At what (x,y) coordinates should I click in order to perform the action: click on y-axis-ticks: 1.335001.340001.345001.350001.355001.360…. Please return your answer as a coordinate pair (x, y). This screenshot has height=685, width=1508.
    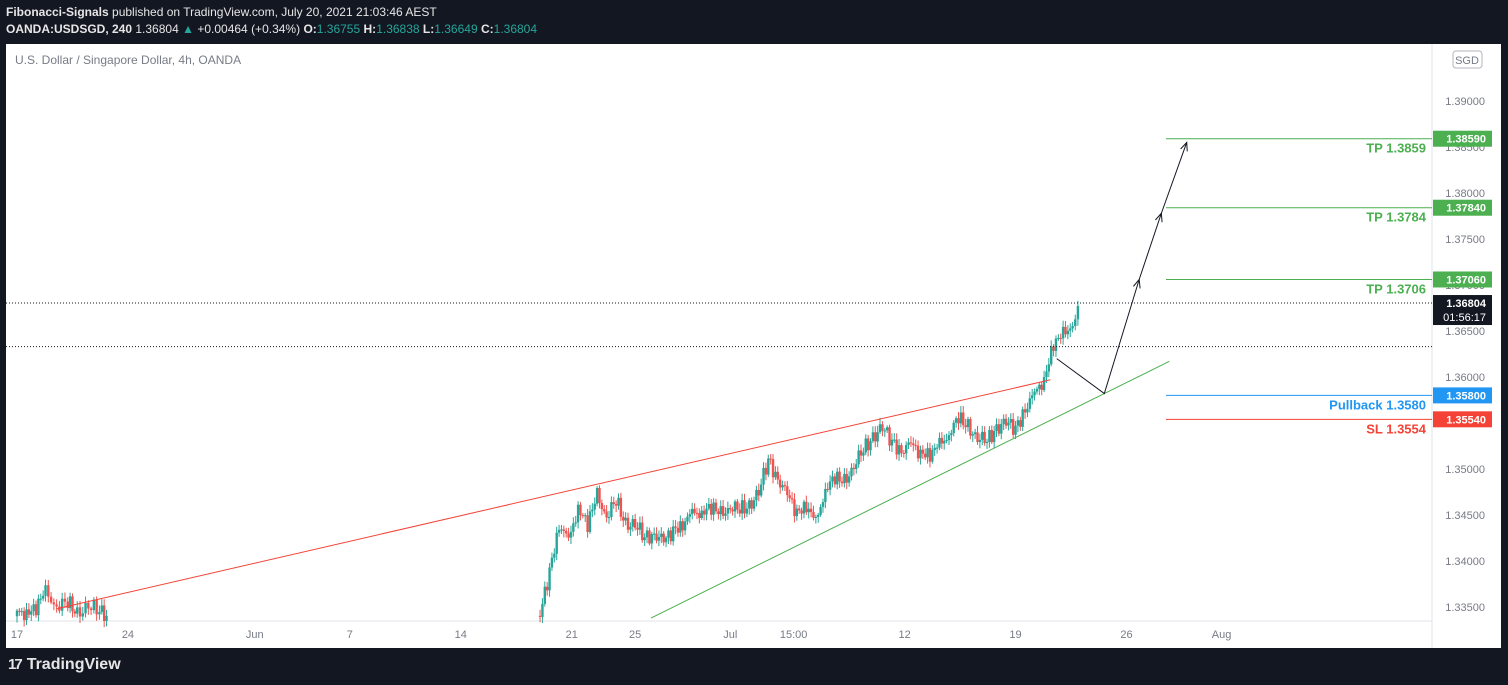
    Looking at the image, I should click on (1465, 355).